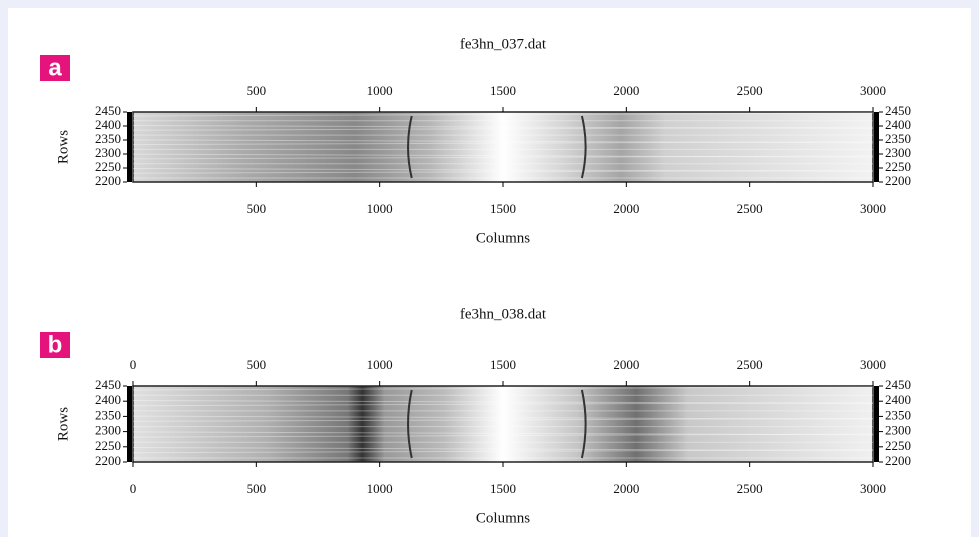 The image size is (979, 537). I want to click on x-tick-label-top: 0, so click(133, 364).